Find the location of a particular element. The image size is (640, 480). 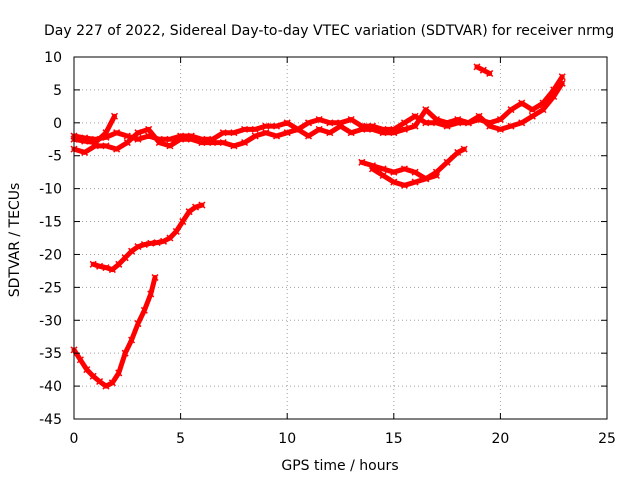

y-tick-label: 5 is located at coordinates (57, 91).